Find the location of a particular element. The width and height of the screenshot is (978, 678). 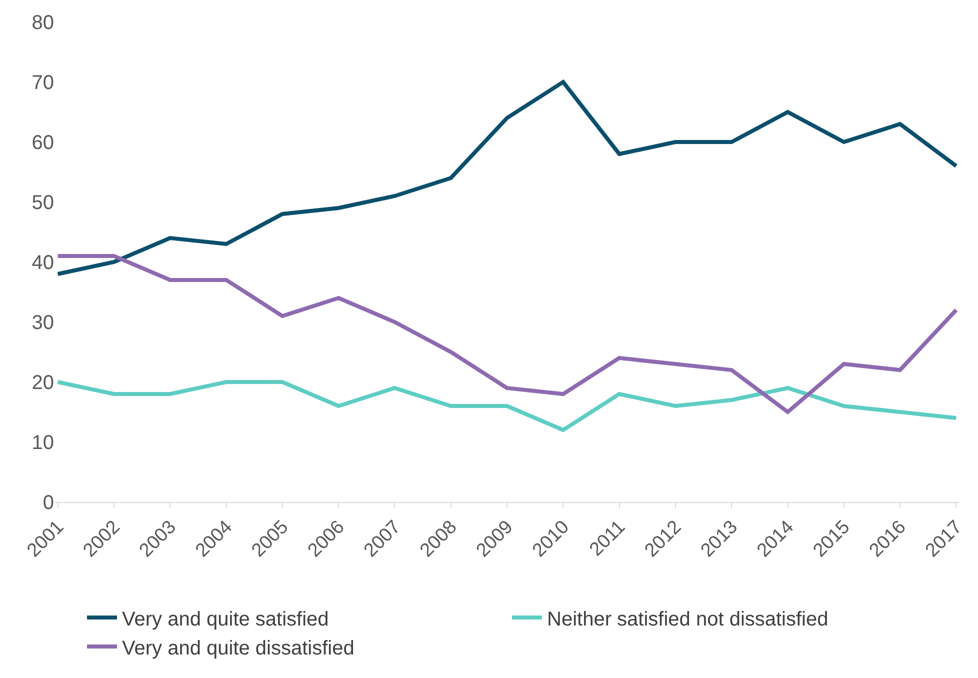

y-tick-label: 0 is located at coordinates (48, 503).